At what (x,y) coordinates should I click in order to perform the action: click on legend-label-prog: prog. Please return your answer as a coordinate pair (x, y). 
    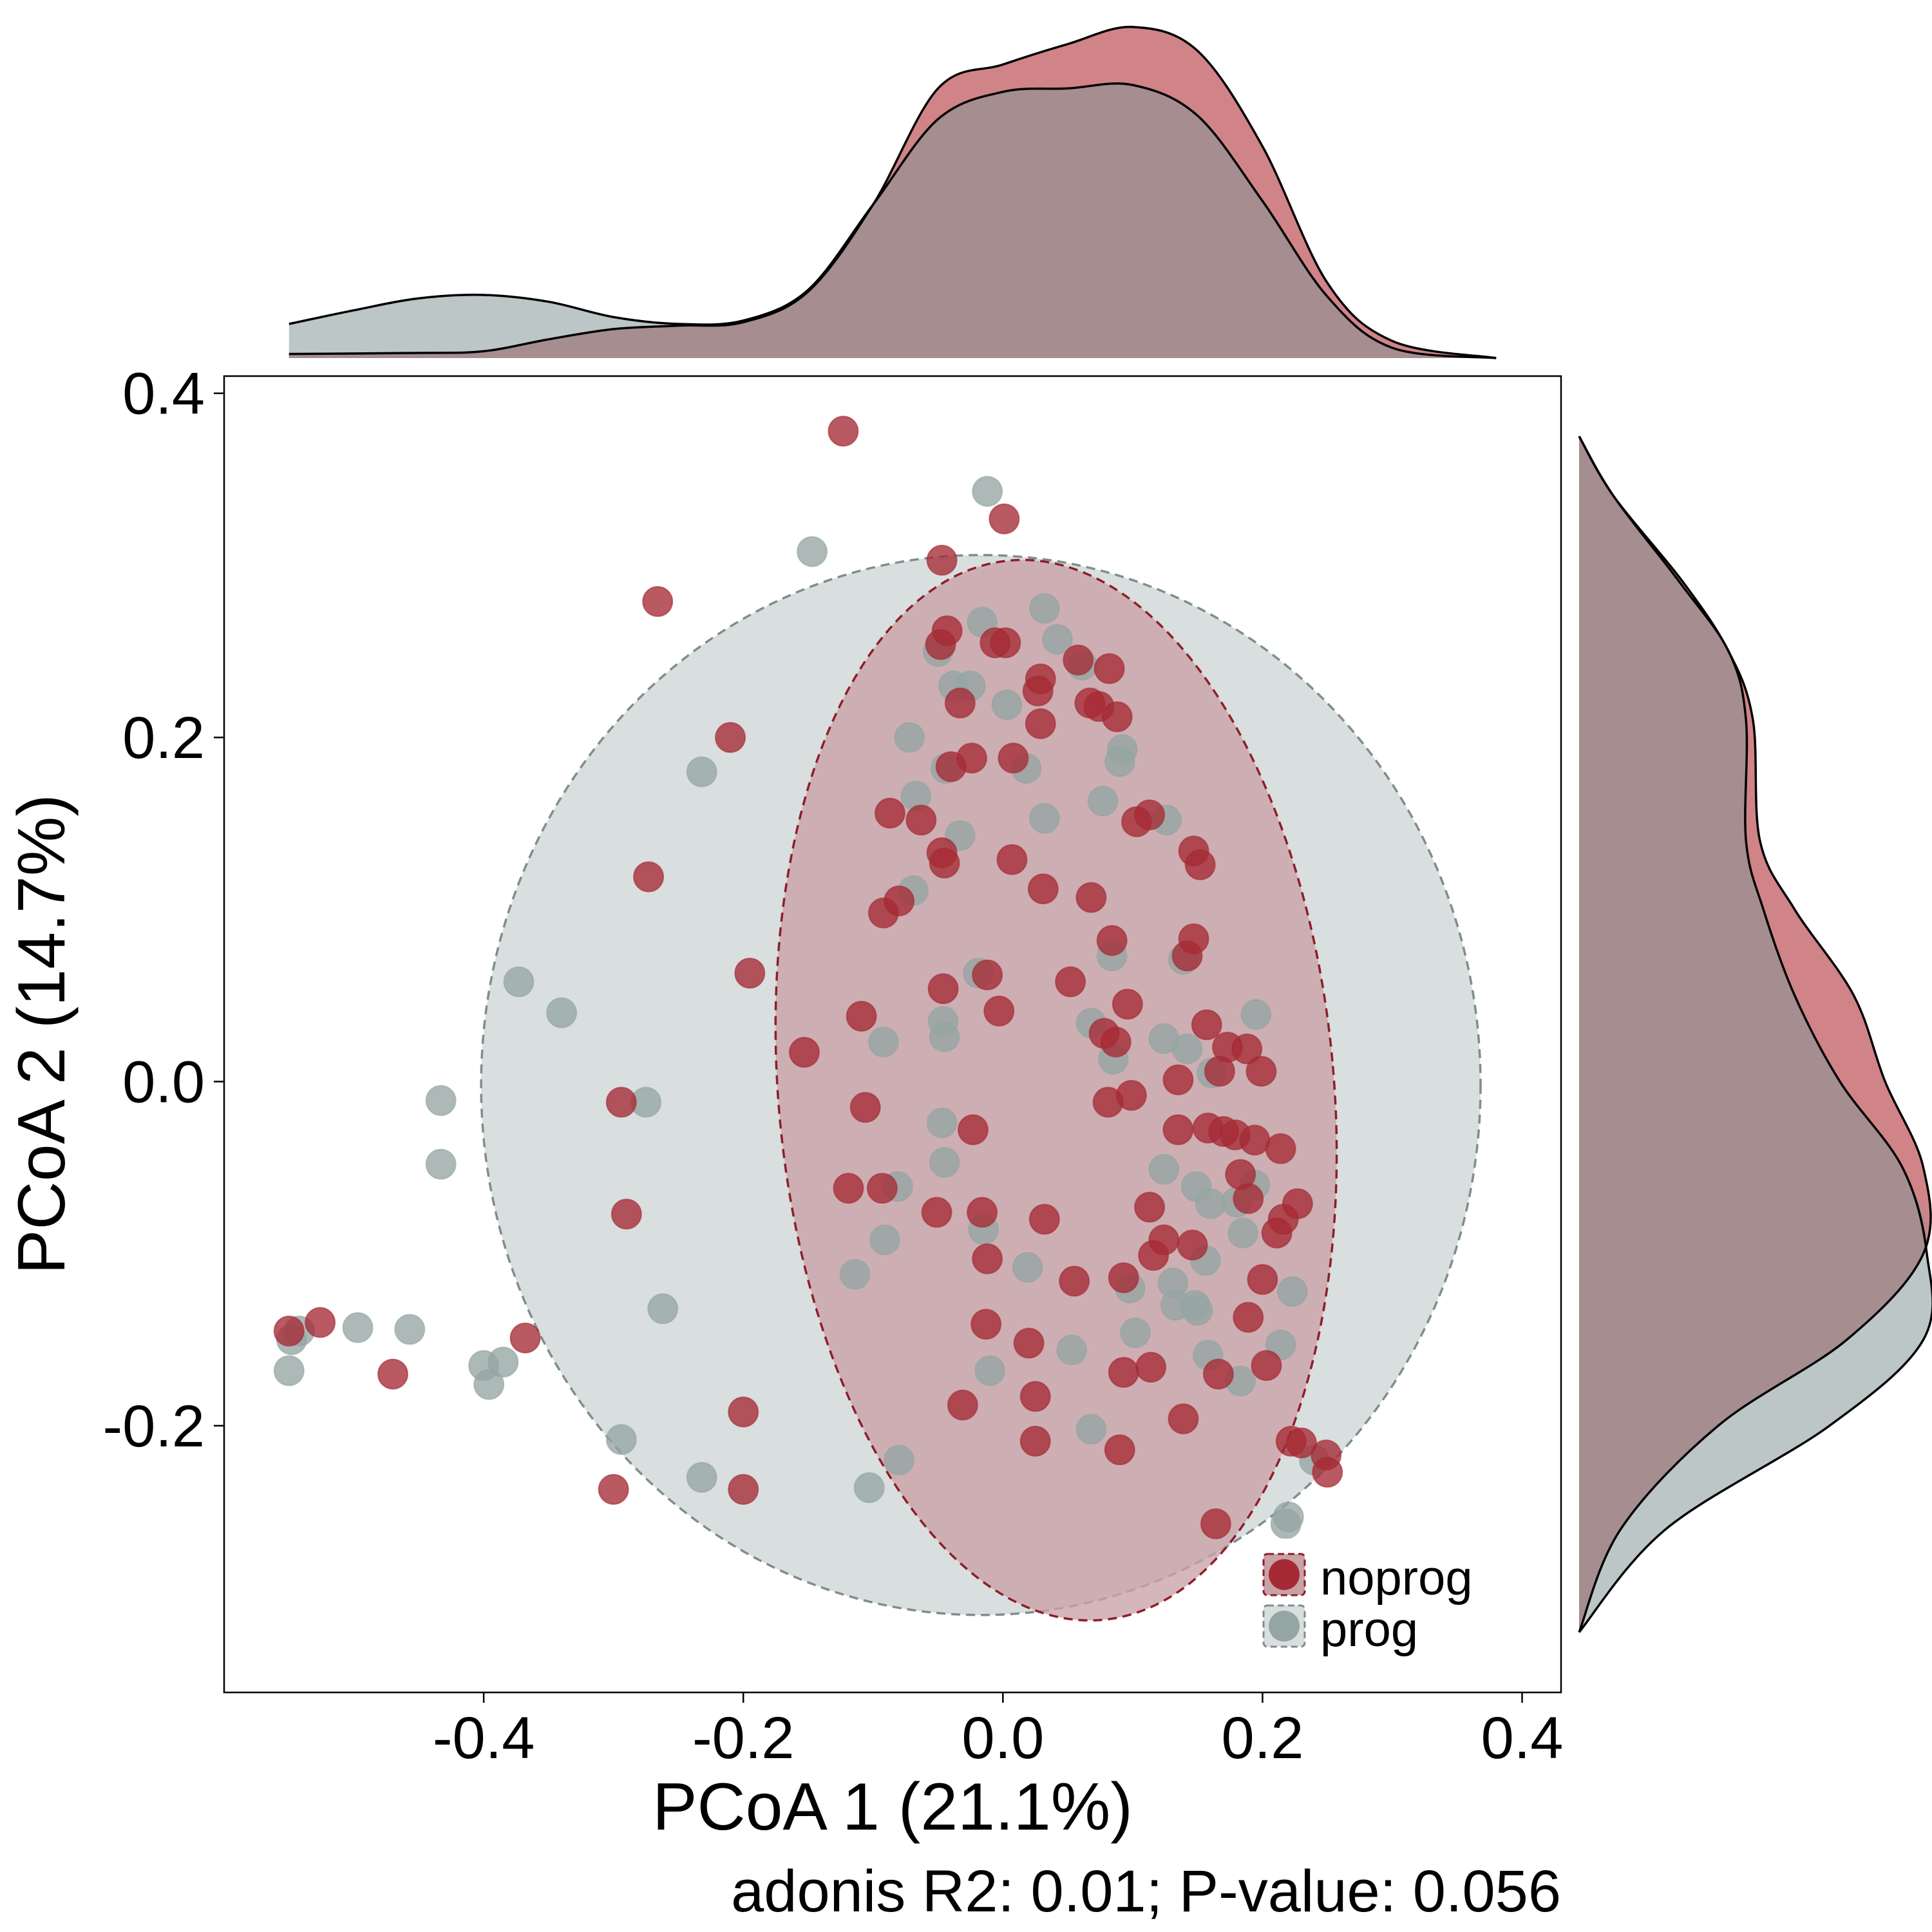
    Looking at the image, I should click on (1369, 1630).